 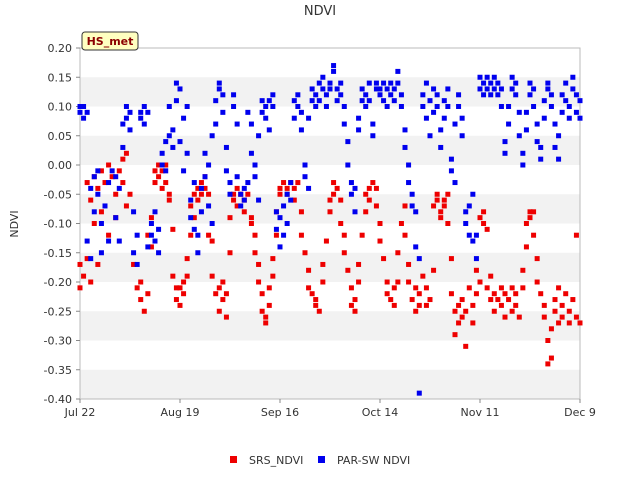 I want to click on legend-label-srs-ndvi: SRS_NDVI, so click(x=276, y=460).